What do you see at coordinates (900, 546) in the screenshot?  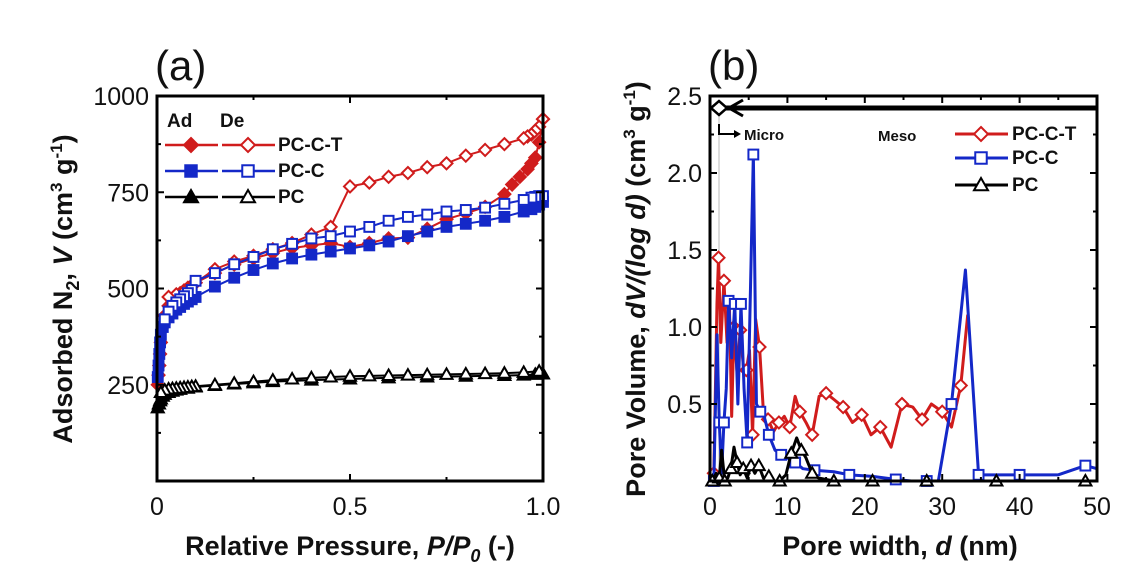 I see `panel-b-xlabel: Pore width, d (nm)` at bounding box center [900, 546].